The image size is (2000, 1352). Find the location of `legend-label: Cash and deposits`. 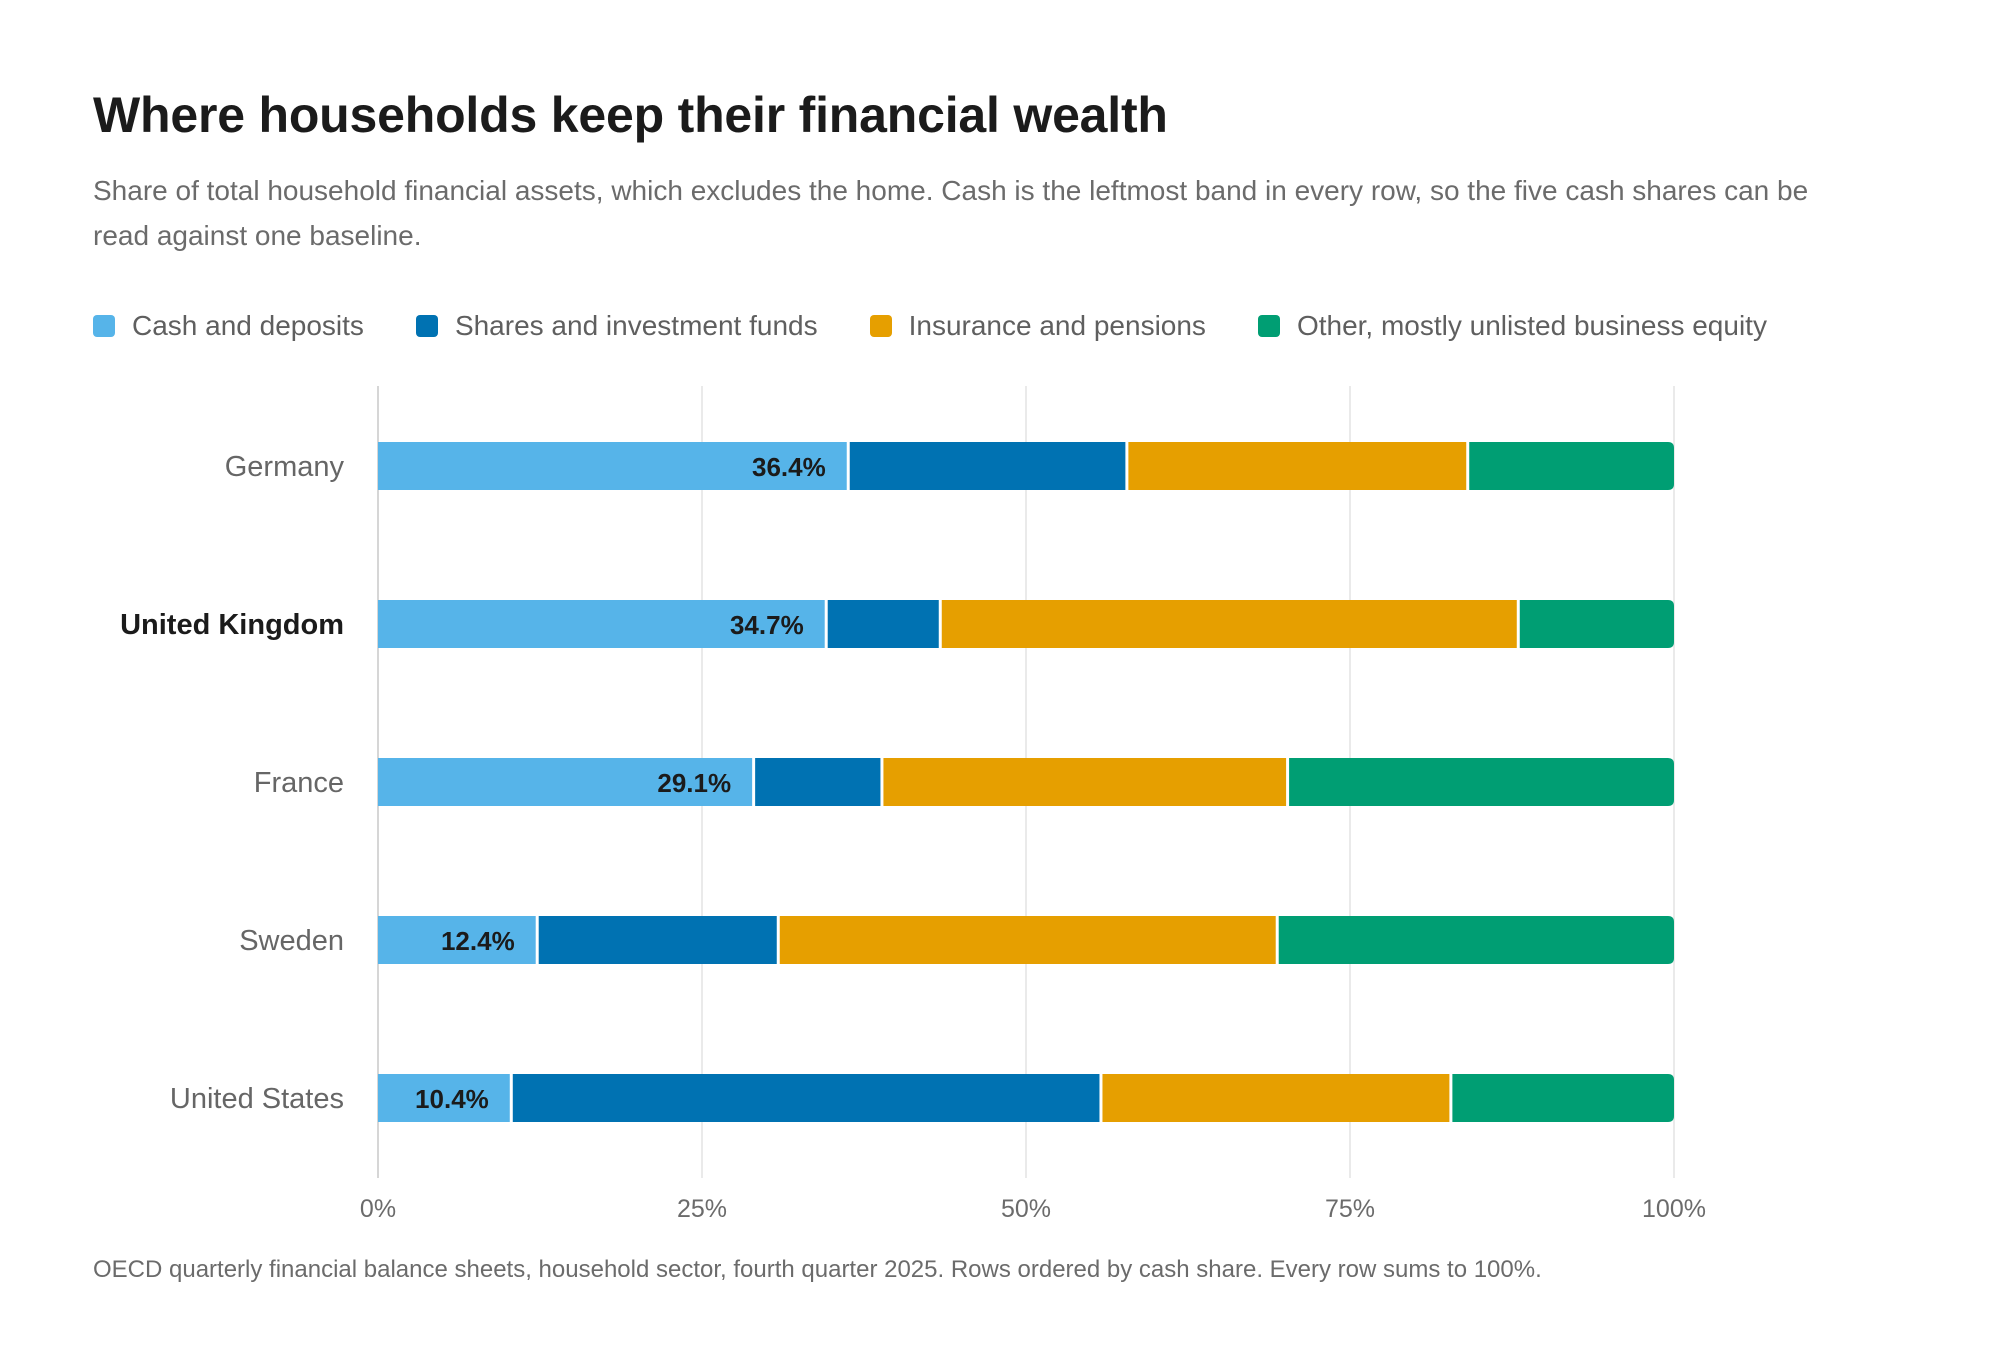

legend-label: Cash and deposits is located at coordinates (248, 325).